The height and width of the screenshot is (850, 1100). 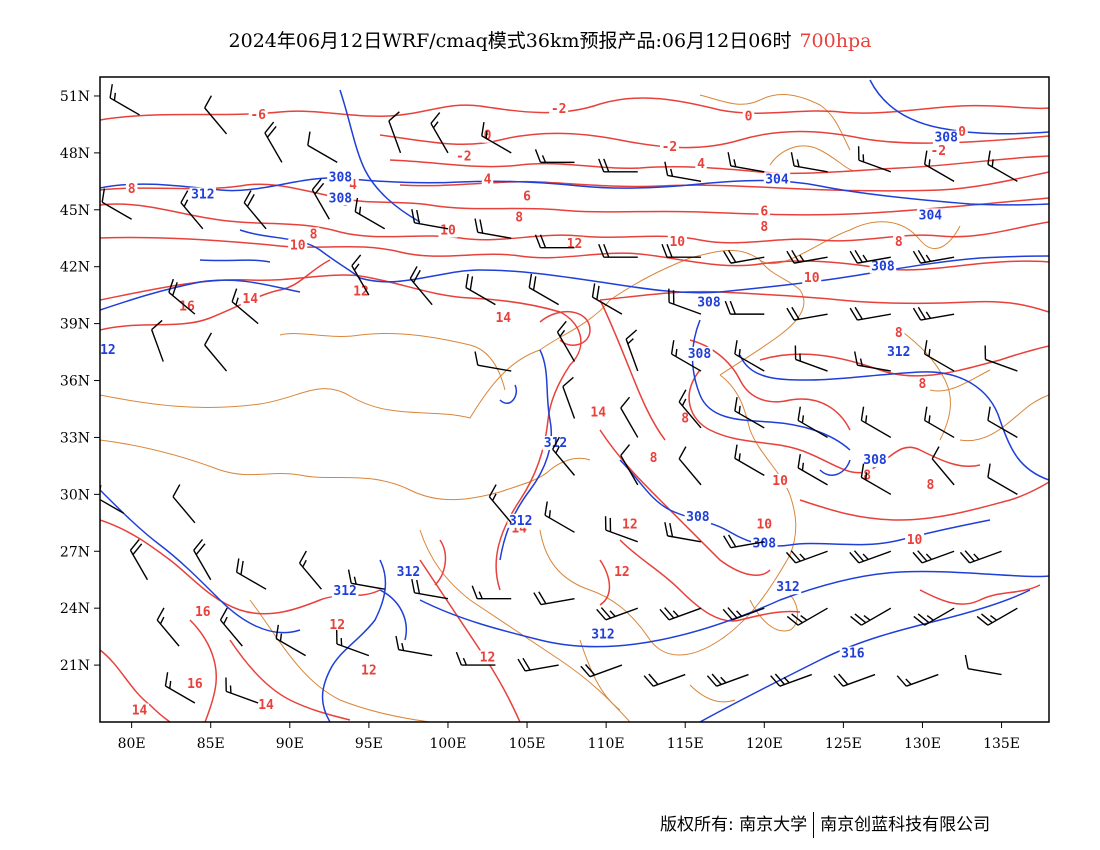 What do you see at coordinates (75, 211) in the screenshot?
I see `lat-tick-label: 45N` at bounding box center [75, 211].